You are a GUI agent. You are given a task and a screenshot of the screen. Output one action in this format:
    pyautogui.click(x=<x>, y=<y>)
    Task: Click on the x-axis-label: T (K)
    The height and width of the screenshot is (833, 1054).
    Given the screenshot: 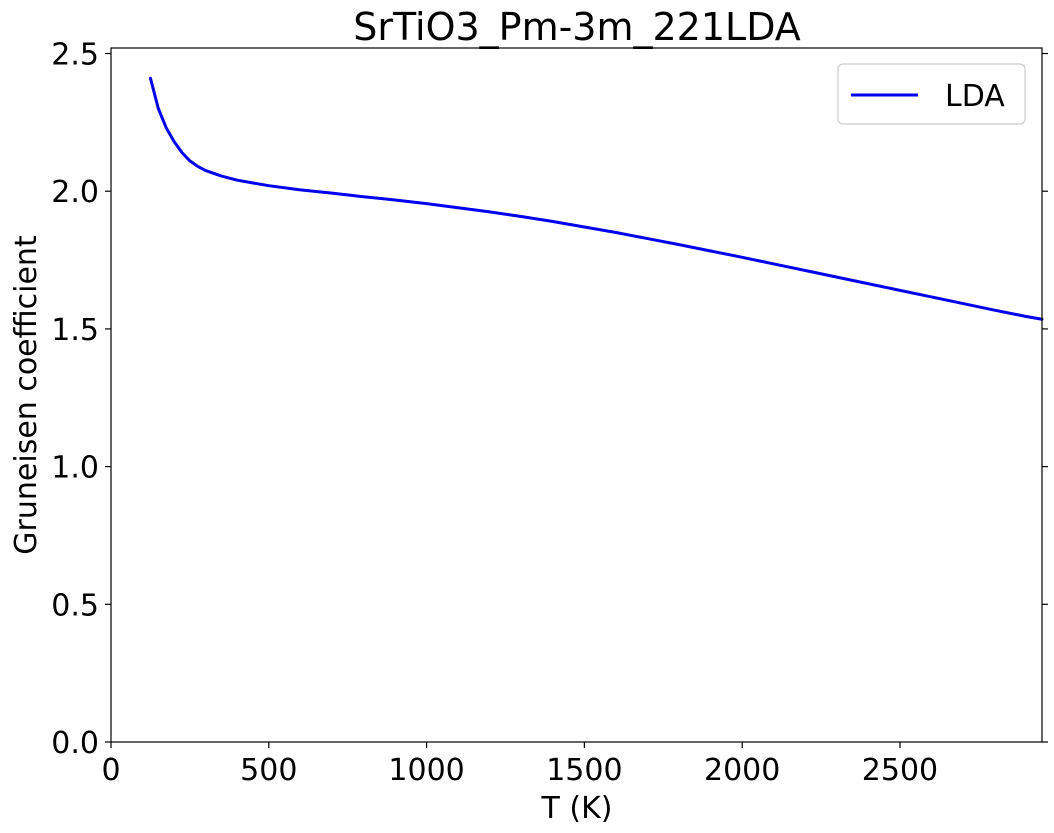 What is the action you would take?
    pyautogui.click(x=577, y=808)
    